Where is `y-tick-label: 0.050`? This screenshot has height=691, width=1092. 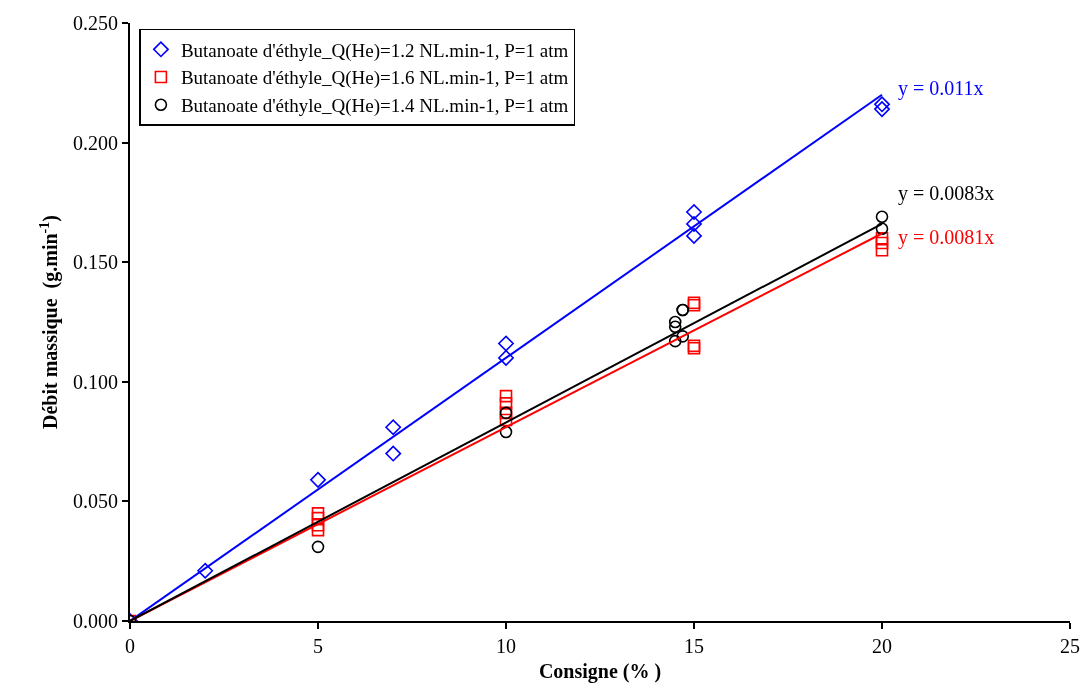 y-tick-label: 0.050 is located at coordinates (95, 501).